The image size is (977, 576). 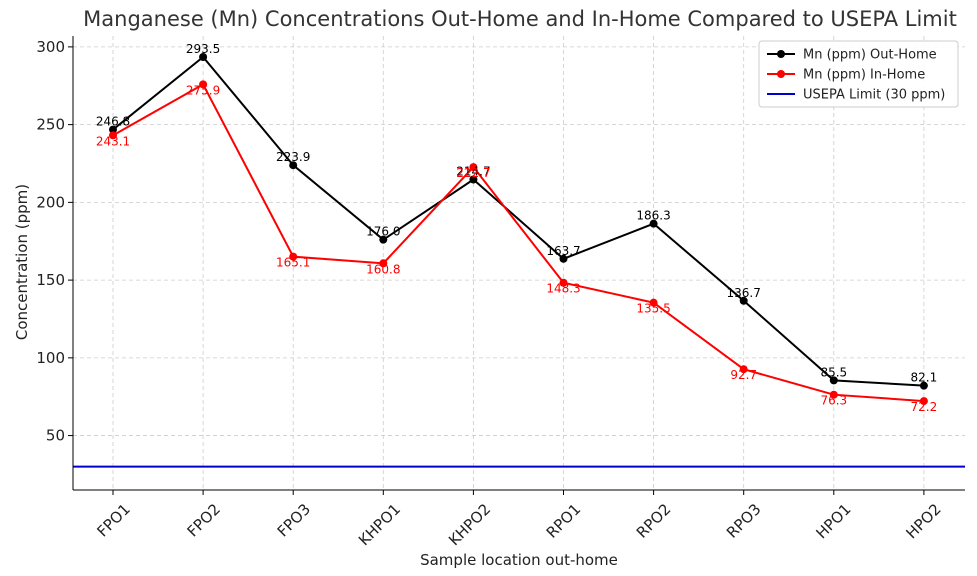 What do you see at coordinates (864, 75) in the screenshot?
I see `legend-label-in-home: Mn (ppm) In-Home` at bounding box center [864, 75].